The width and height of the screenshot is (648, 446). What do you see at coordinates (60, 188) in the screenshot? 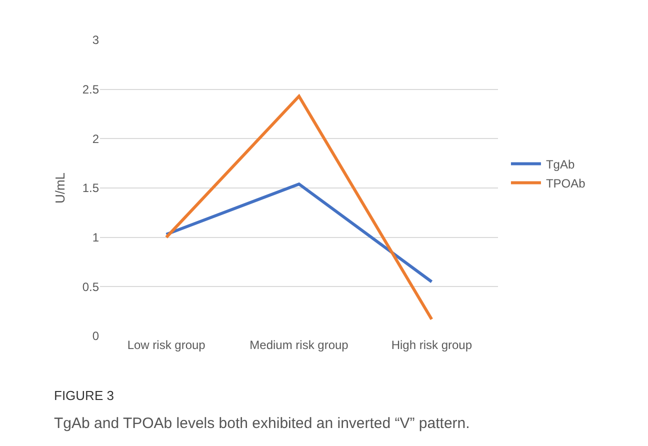
I see `y-axis-title: U/mL` at bounding box center [60, 188].